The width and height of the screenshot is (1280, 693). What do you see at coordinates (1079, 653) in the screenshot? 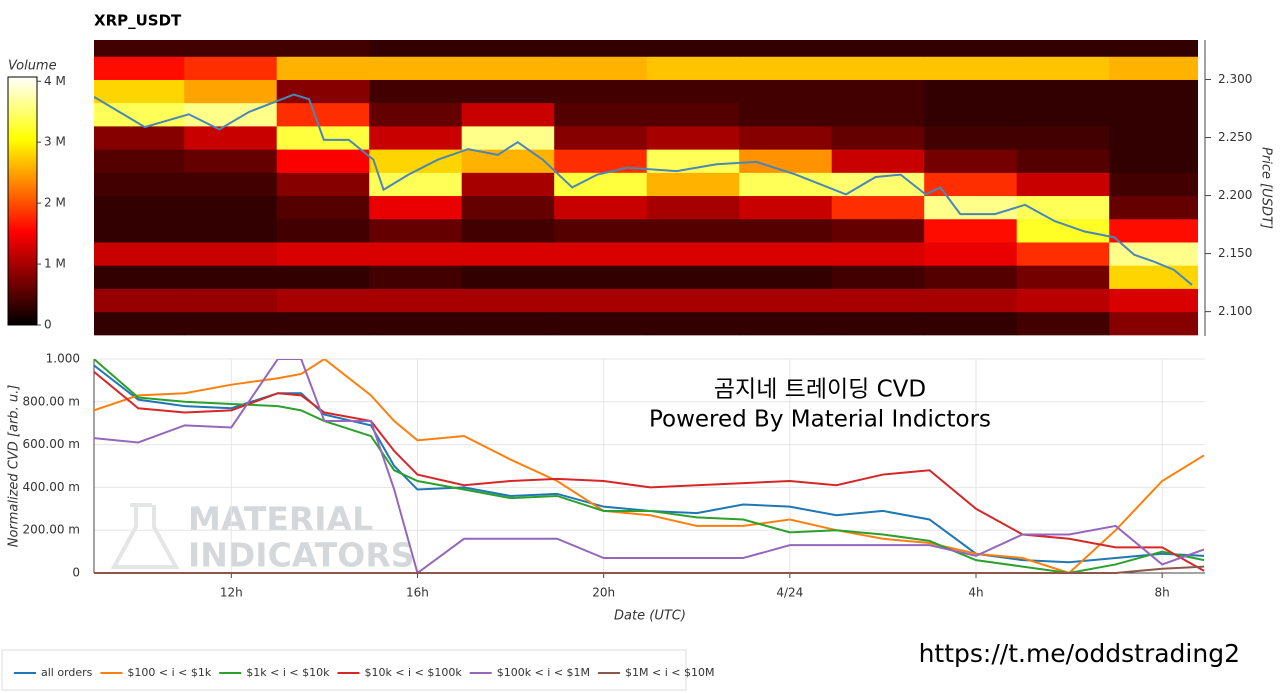
I see `link: https://t.me/oddstrading2` at bounding box center [1079, 653].